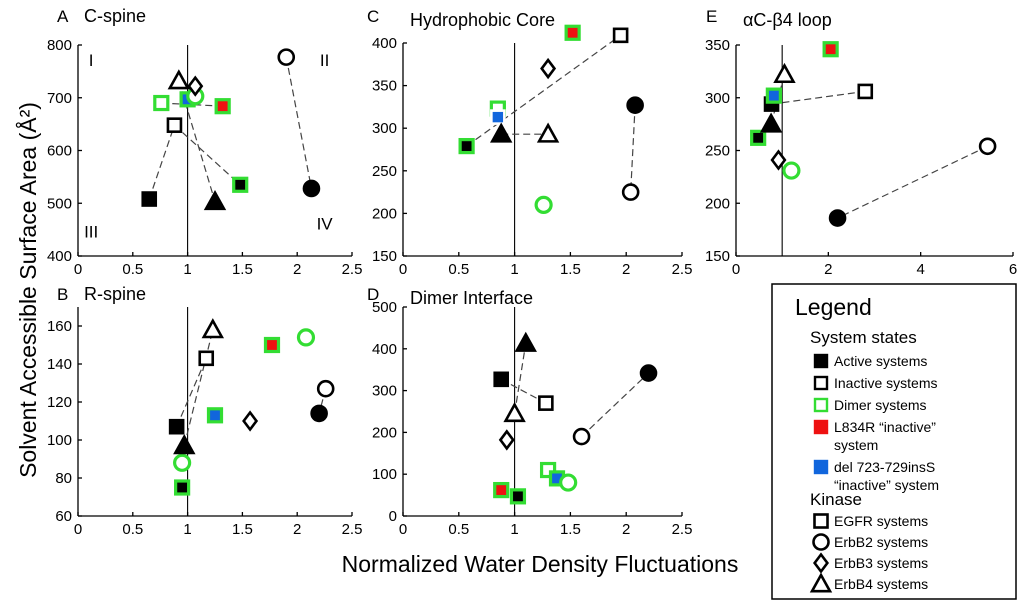  I want to click on legend-title: Legend, so click(833, 307).